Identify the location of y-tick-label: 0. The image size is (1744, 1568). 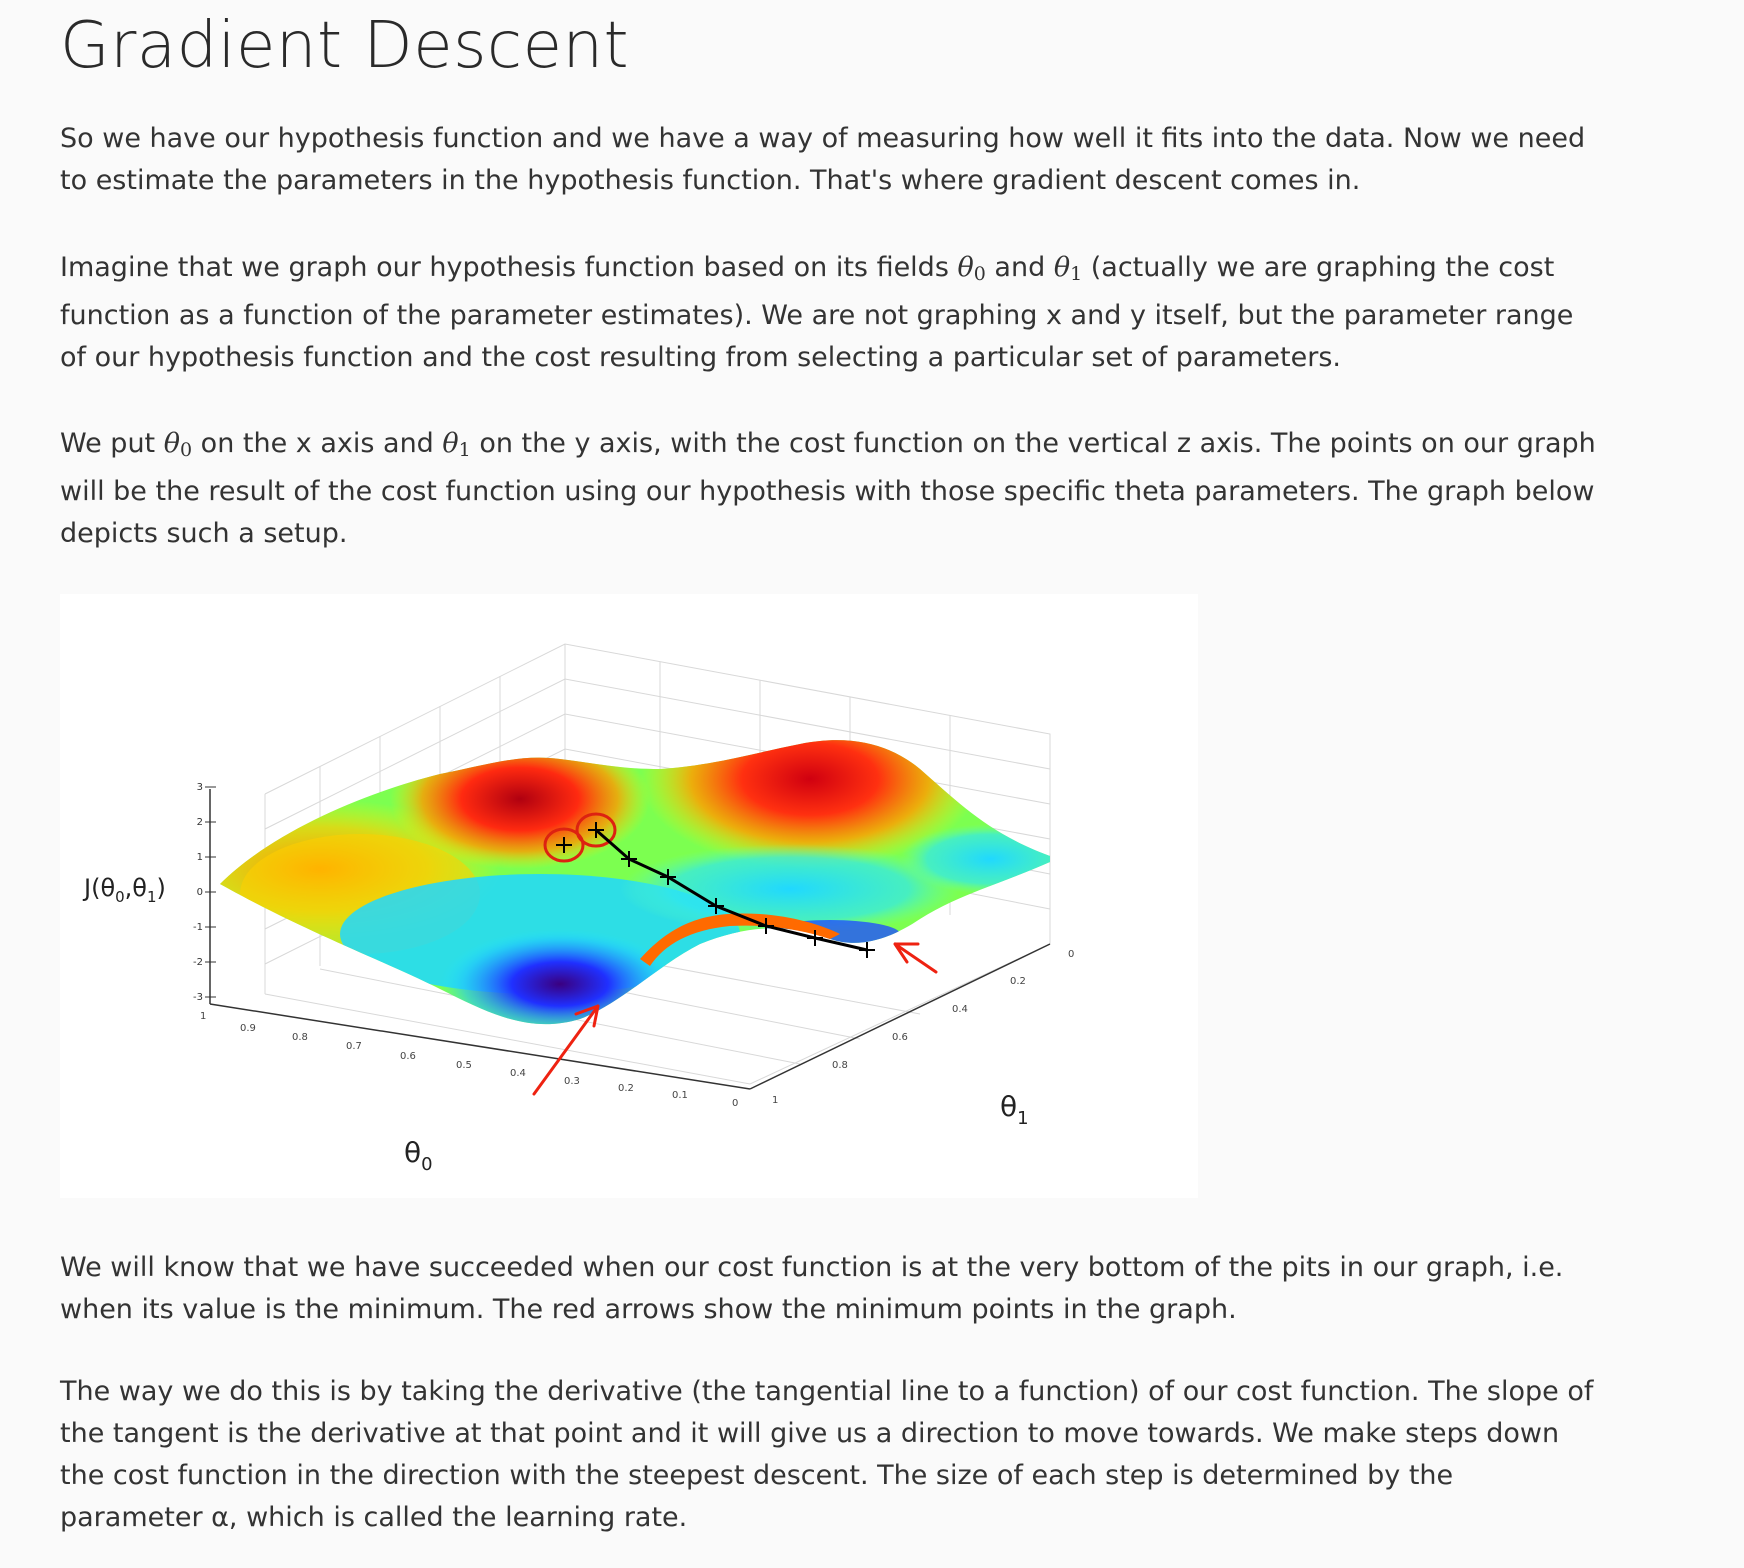
(1071, 954).